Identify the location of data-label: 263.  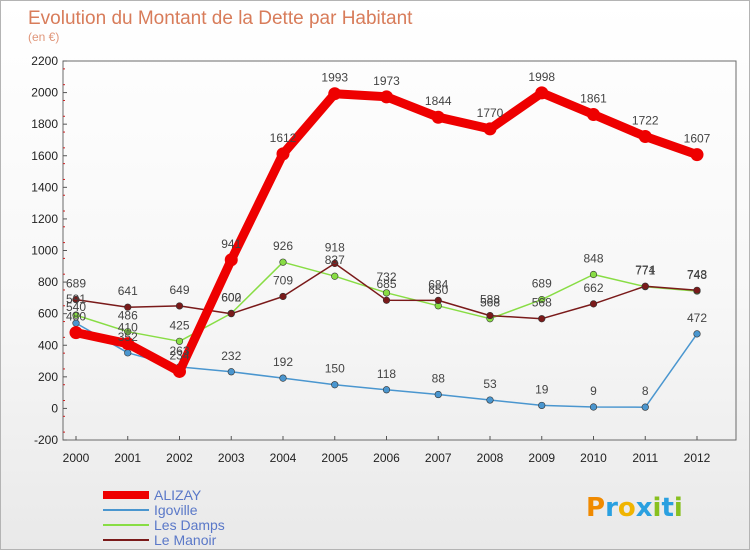
(179, 351).